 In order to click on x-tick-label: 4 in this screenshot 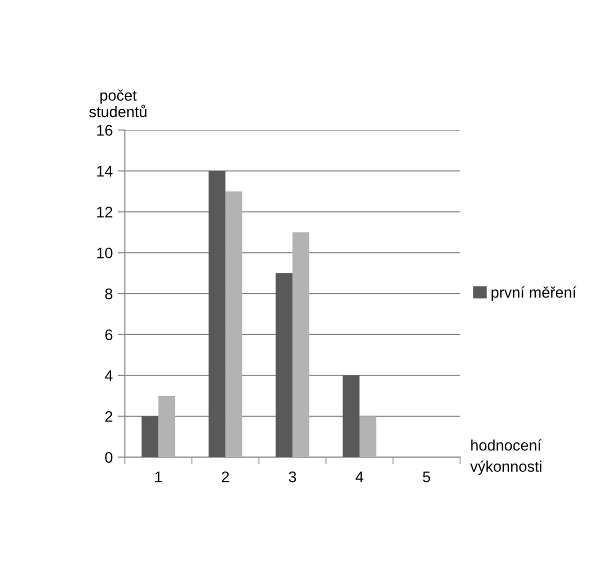, I will do `click(360, 477)`.